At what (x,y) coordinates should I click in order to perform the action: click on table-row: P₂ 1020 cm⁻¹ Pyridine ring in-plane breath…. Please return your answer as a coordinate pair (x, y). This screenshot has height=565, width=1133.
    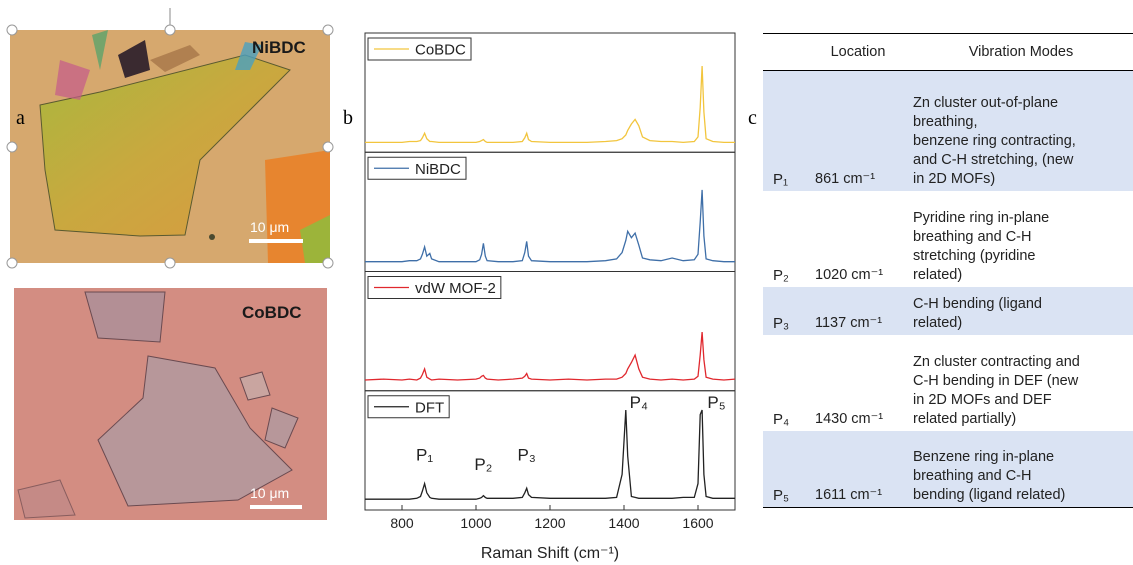
    Looking at the image, I should click on (948, 239).